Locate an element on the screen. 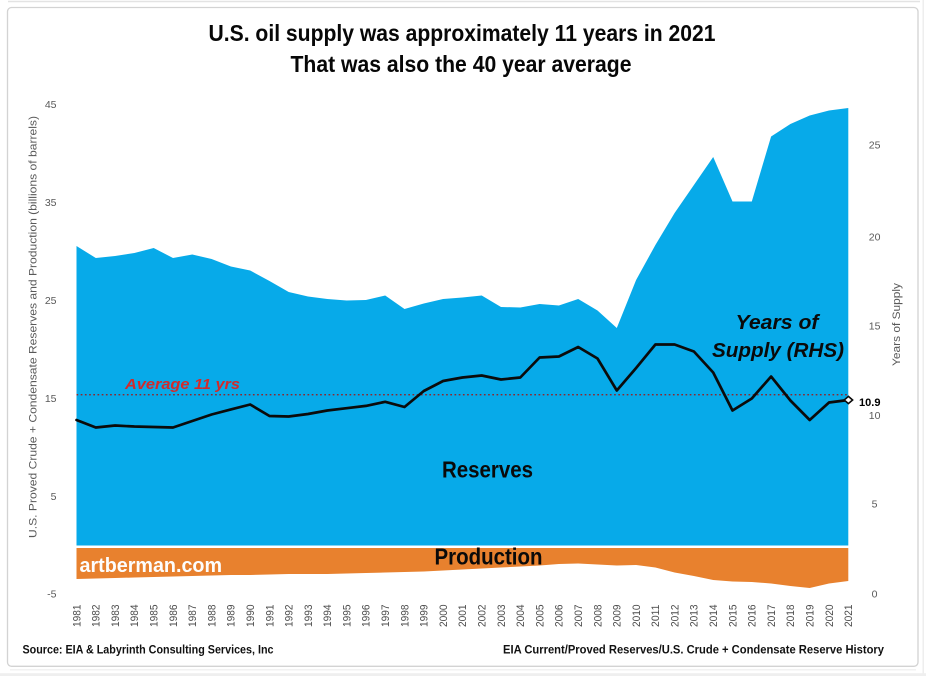  svg-text:That was also the 40 year aver: That was also the 40 year average is located at coordinates (461, 64).